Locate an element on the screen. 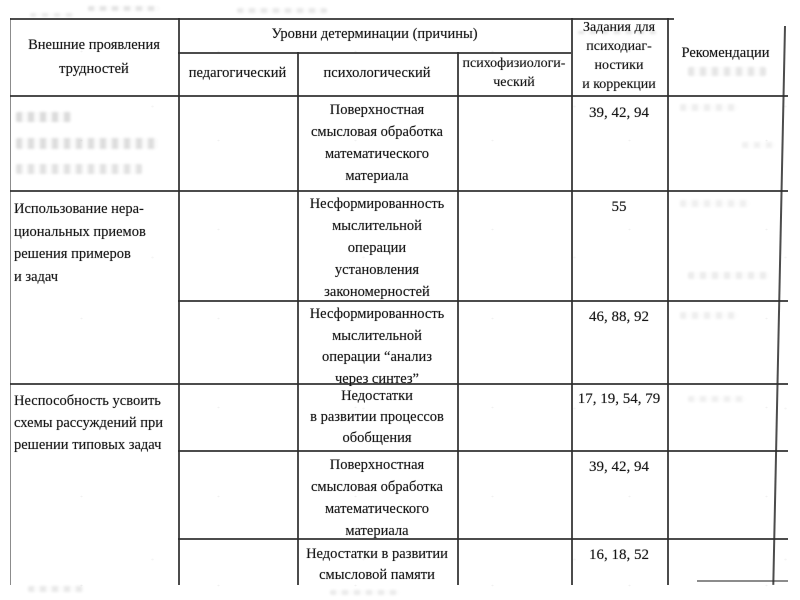  col-divider-tasks is located at coordinates (668, 301).